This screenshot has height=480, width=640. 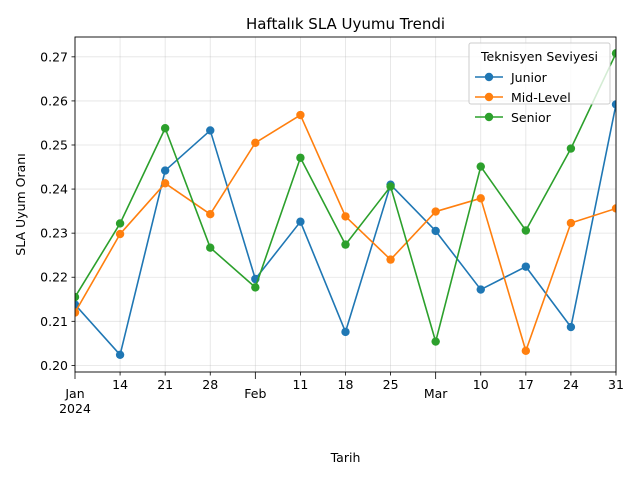 I want to click on x-tick-label: Feb, so click(x=255, y=393).